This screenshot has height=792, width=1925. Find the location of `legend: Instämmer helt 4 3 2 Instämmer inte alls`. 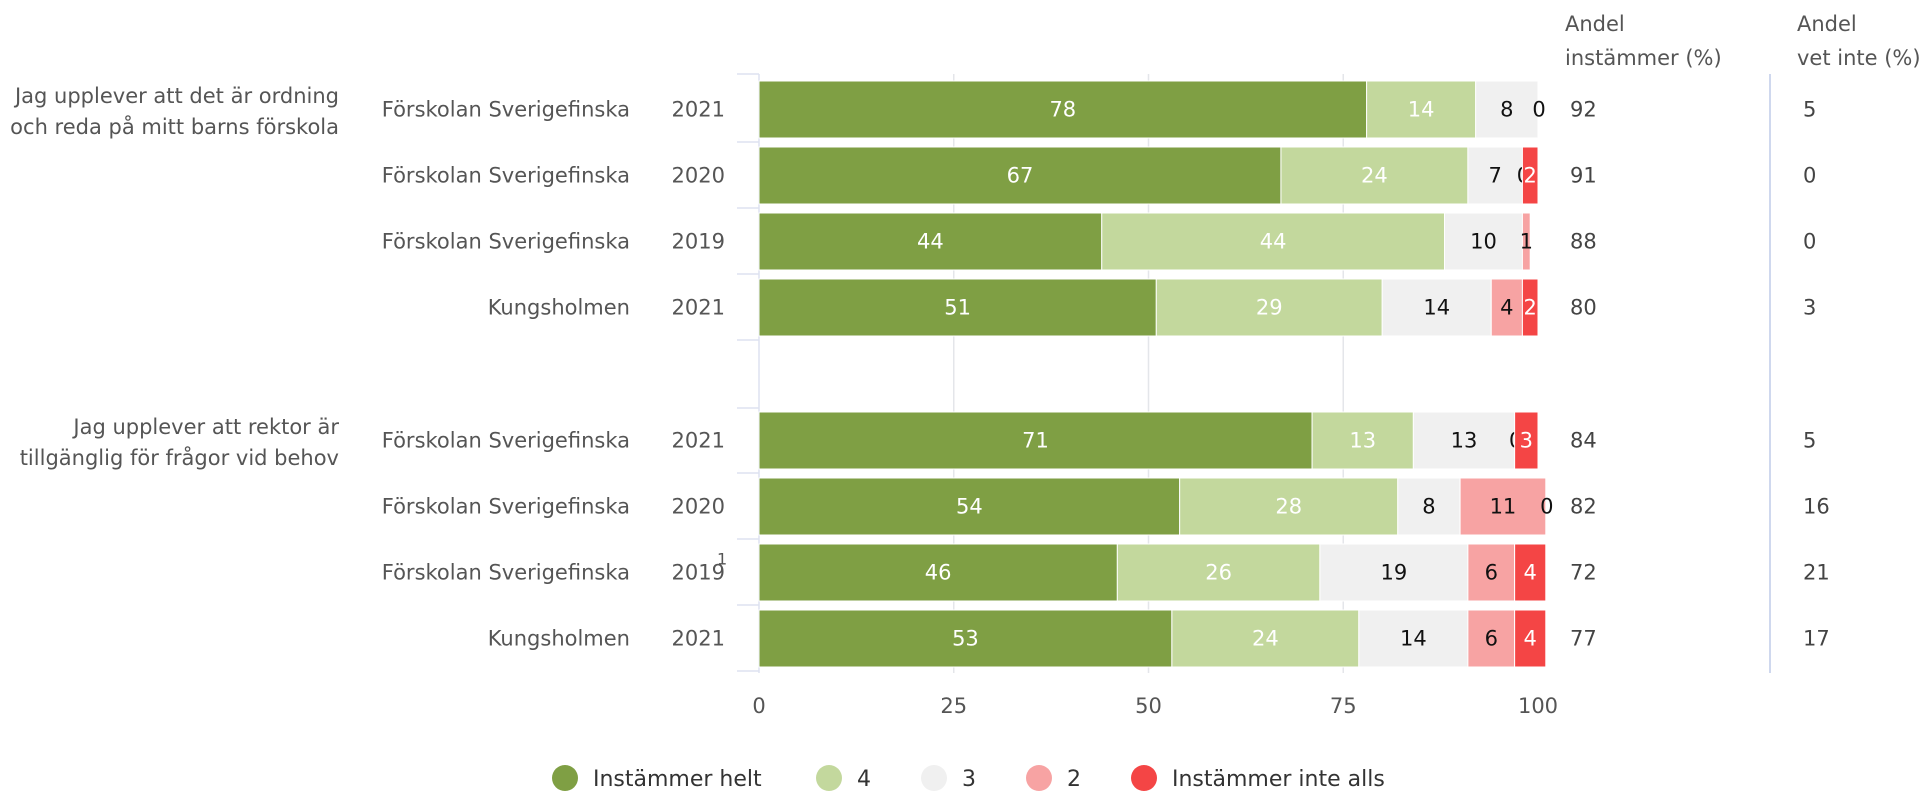

legend: Instämmer helt 4 3 2 Instämmer inte alls is located at coordinates (968, 778).